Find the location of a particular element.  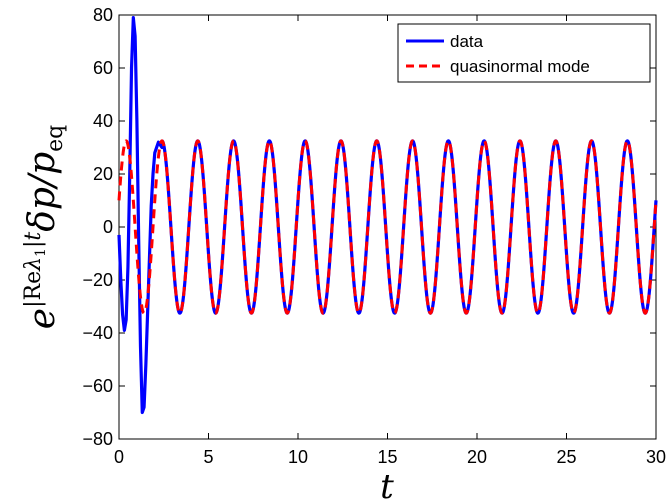

x-tick-label: 5 is located at coordinates (208, 457).